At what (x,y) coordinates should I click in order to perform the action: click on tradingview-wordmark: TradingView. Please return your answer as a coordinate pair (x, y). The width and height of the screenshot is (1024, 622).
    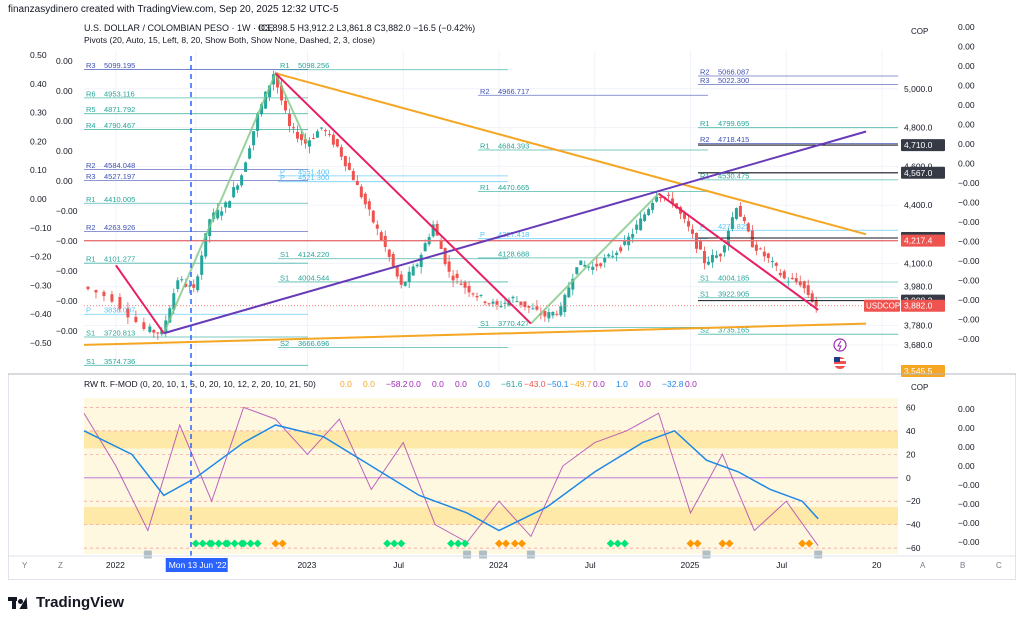
    Looking at the image, I should click on (80, 602).